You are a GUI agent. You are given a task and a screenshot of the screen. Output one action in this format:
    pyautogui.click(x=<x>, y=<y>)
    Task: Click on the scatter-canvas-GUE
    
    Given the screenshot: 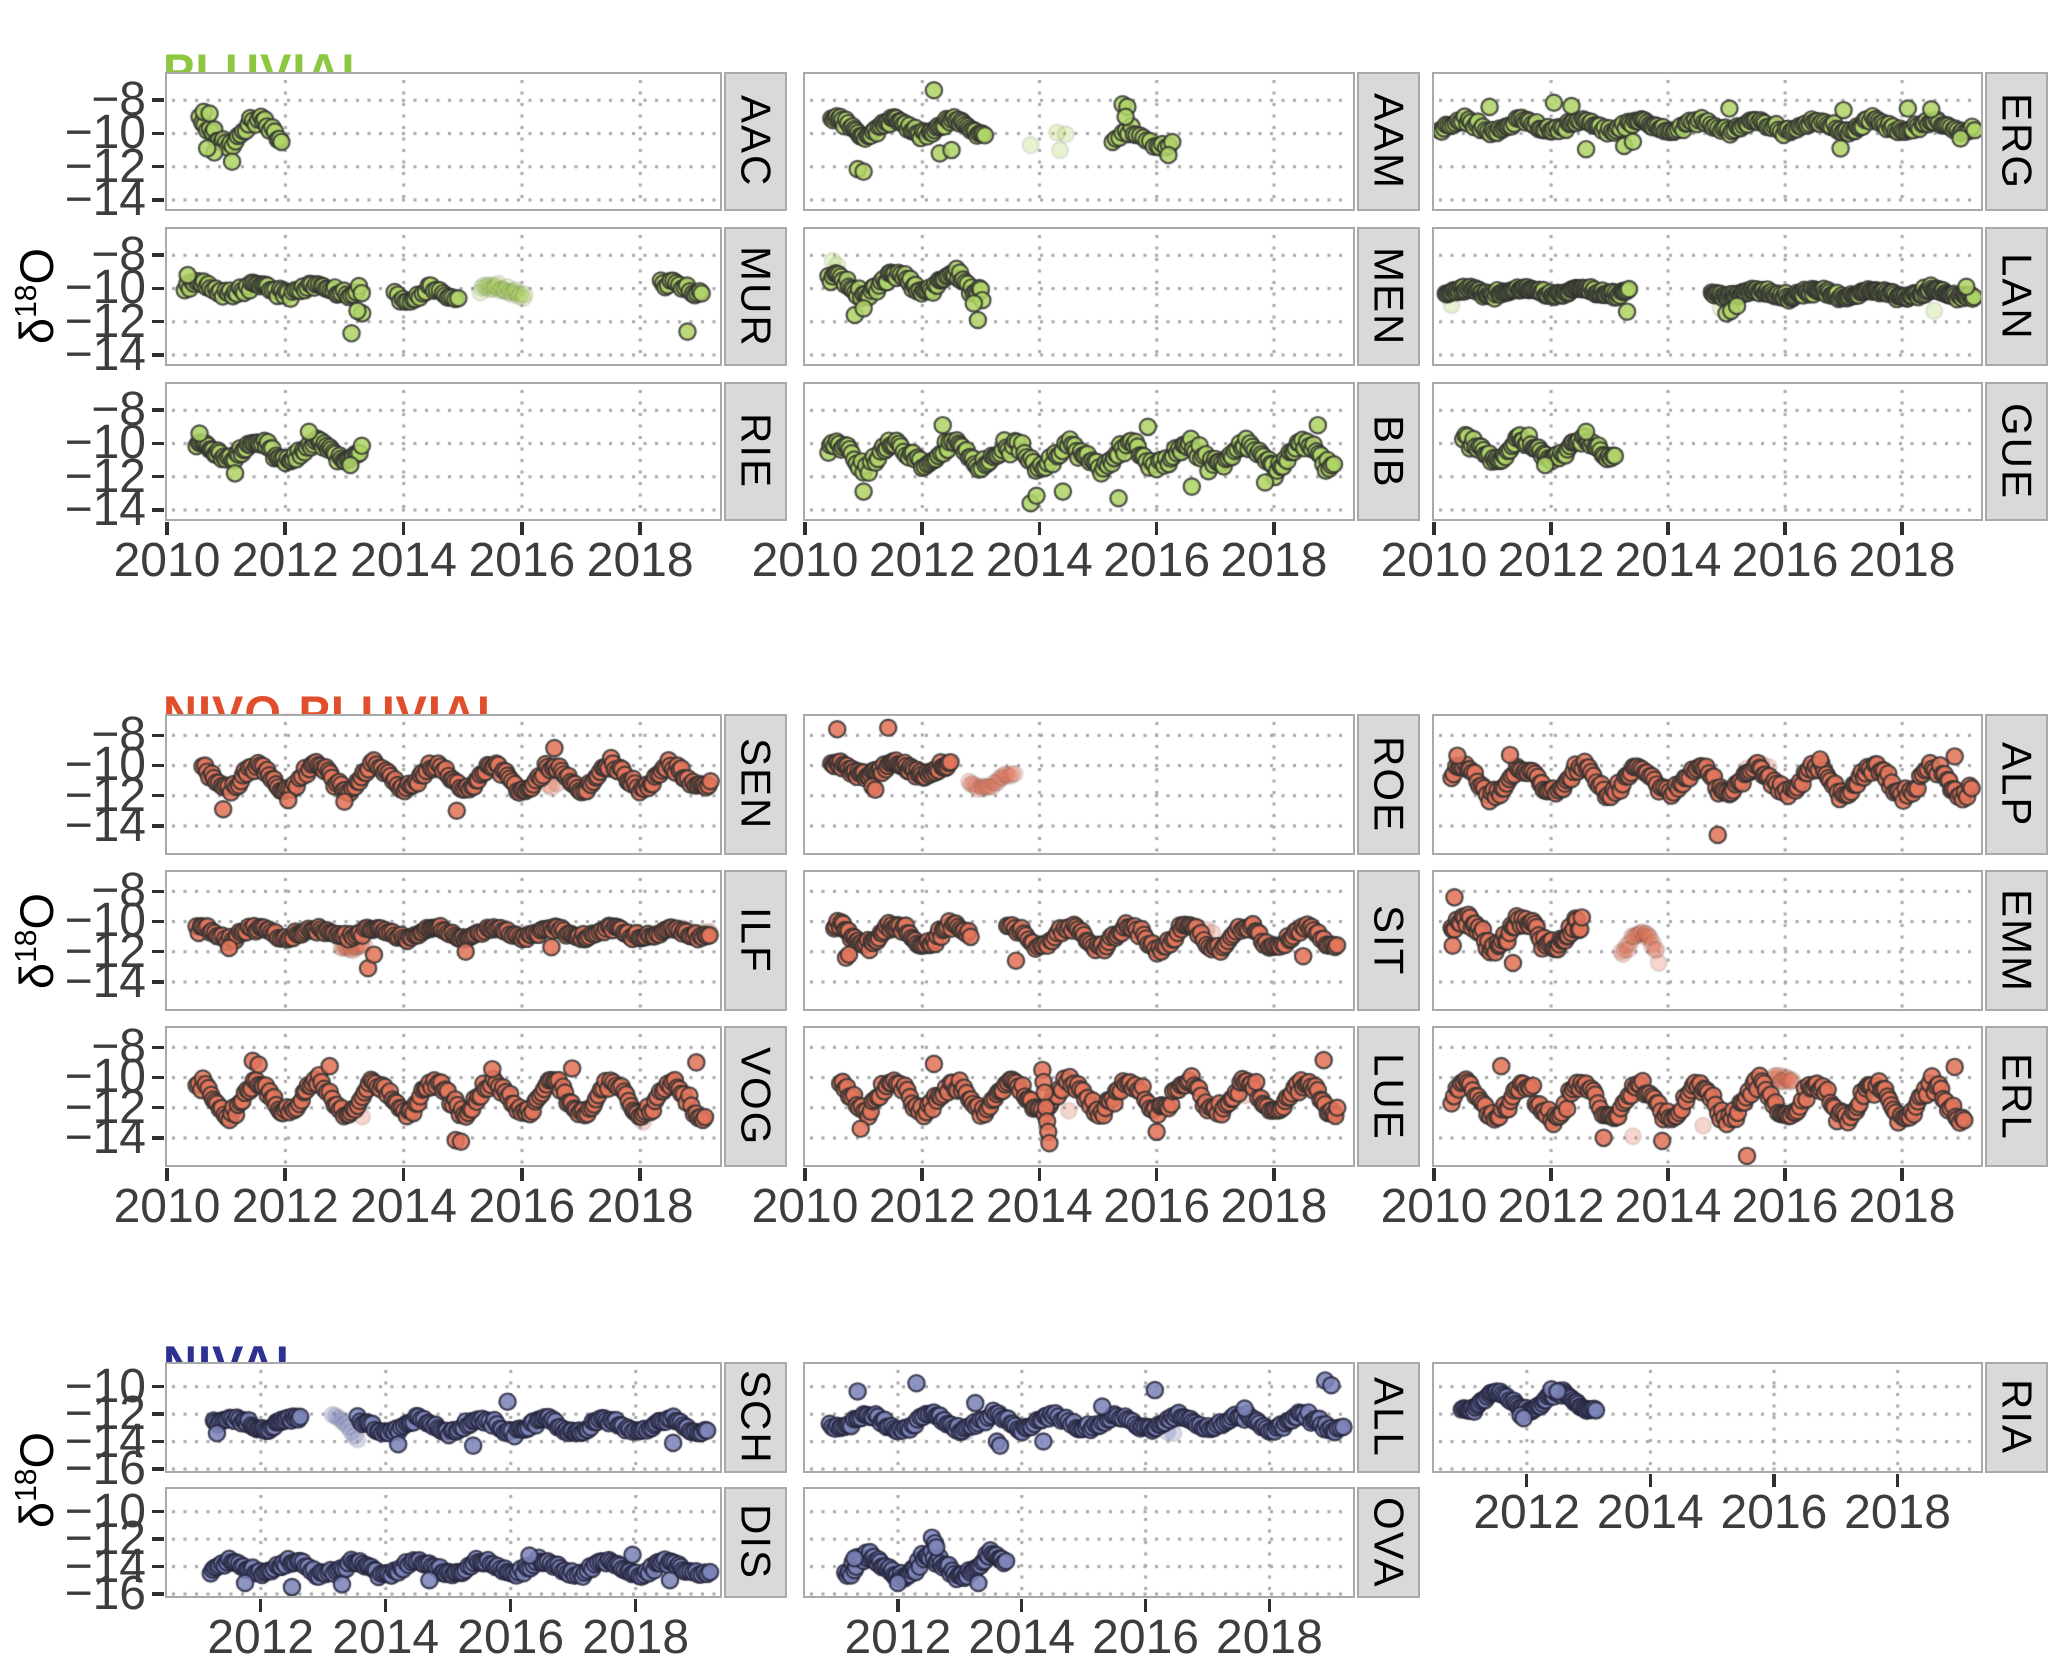 What is the action you would take?
    pyautogui.click(x=1707, y=451)
    